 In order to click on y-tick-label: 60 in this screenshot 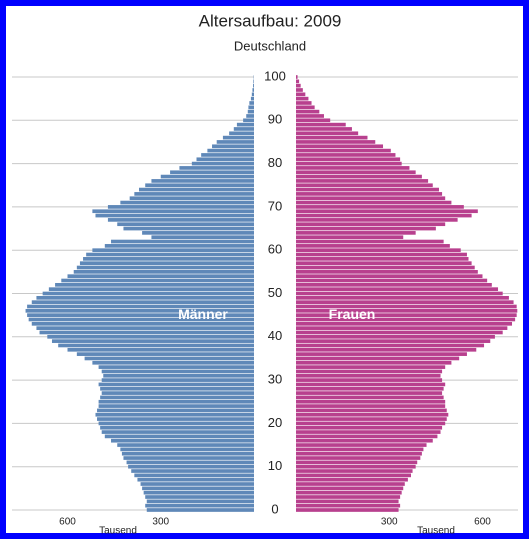, I will do `click(275, 249)`.